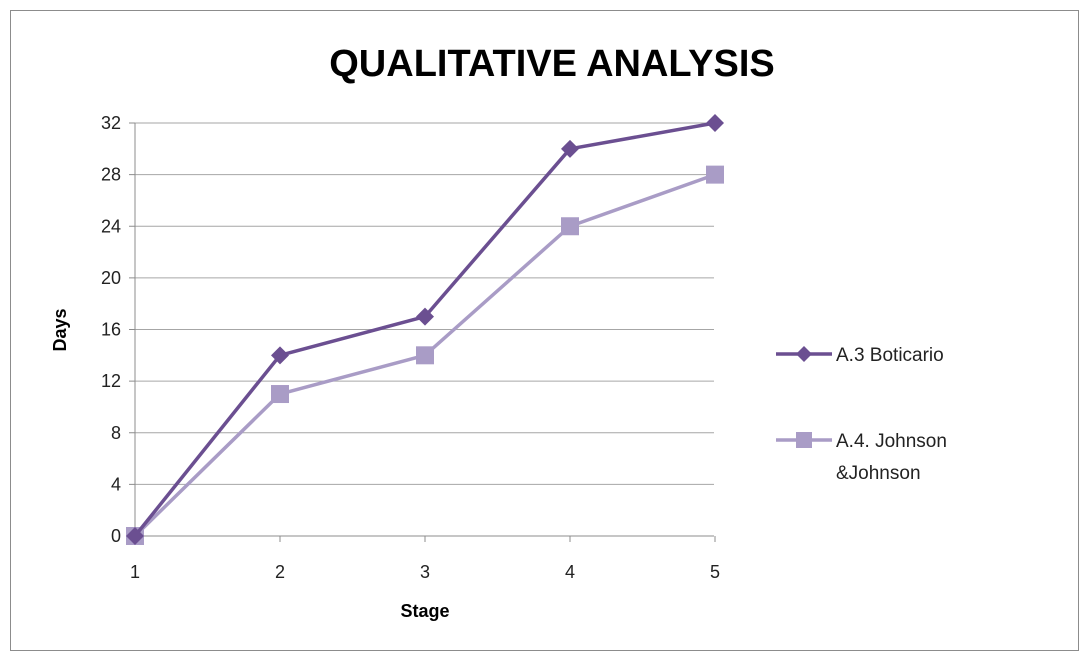 The image size is (1085, 656). What do you see at coordinates (861, 457) in the screenshot?
I see `legend-item-2: A.4. Johnson&Johnson` at bounding box center [861, 457].